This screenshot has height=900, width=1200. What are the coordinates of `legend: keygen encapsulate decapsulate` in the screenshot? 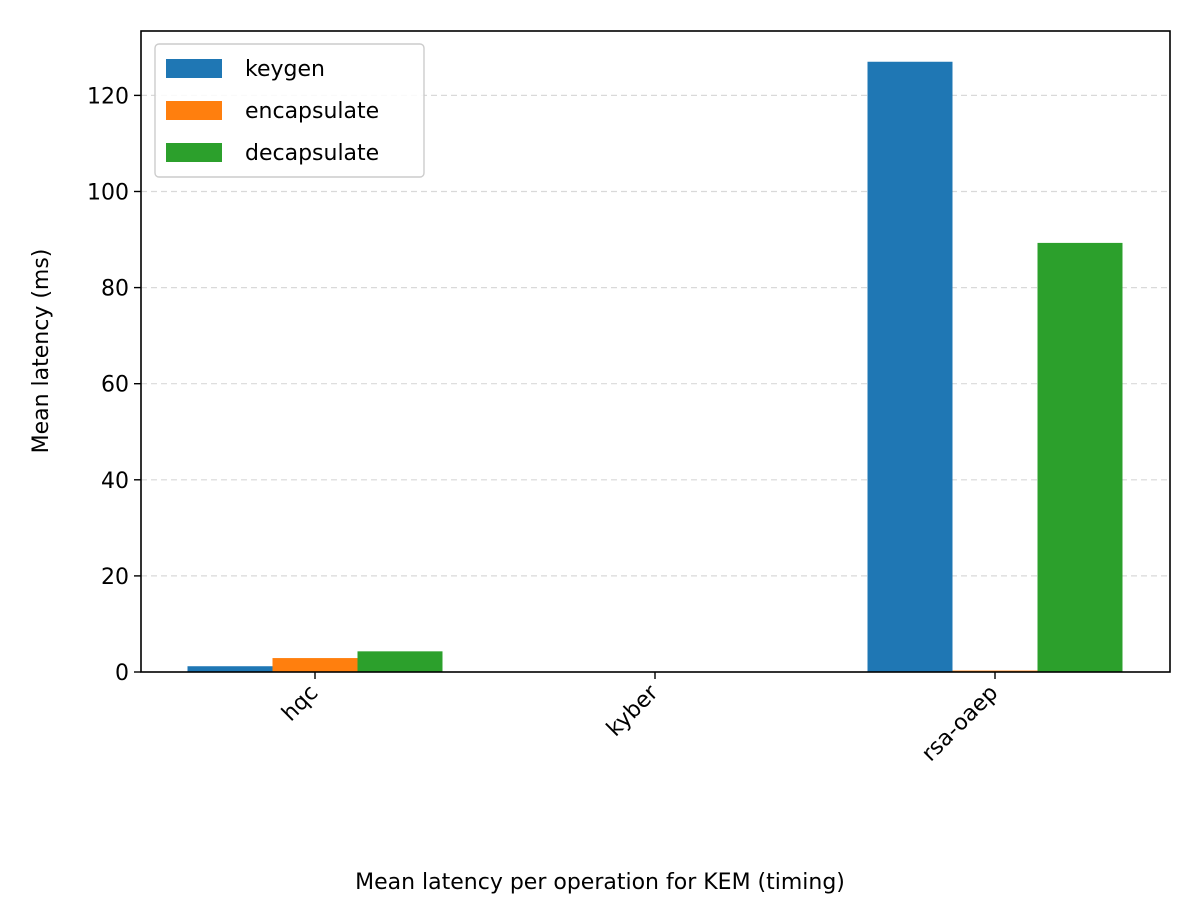 It's located at (289, 110).